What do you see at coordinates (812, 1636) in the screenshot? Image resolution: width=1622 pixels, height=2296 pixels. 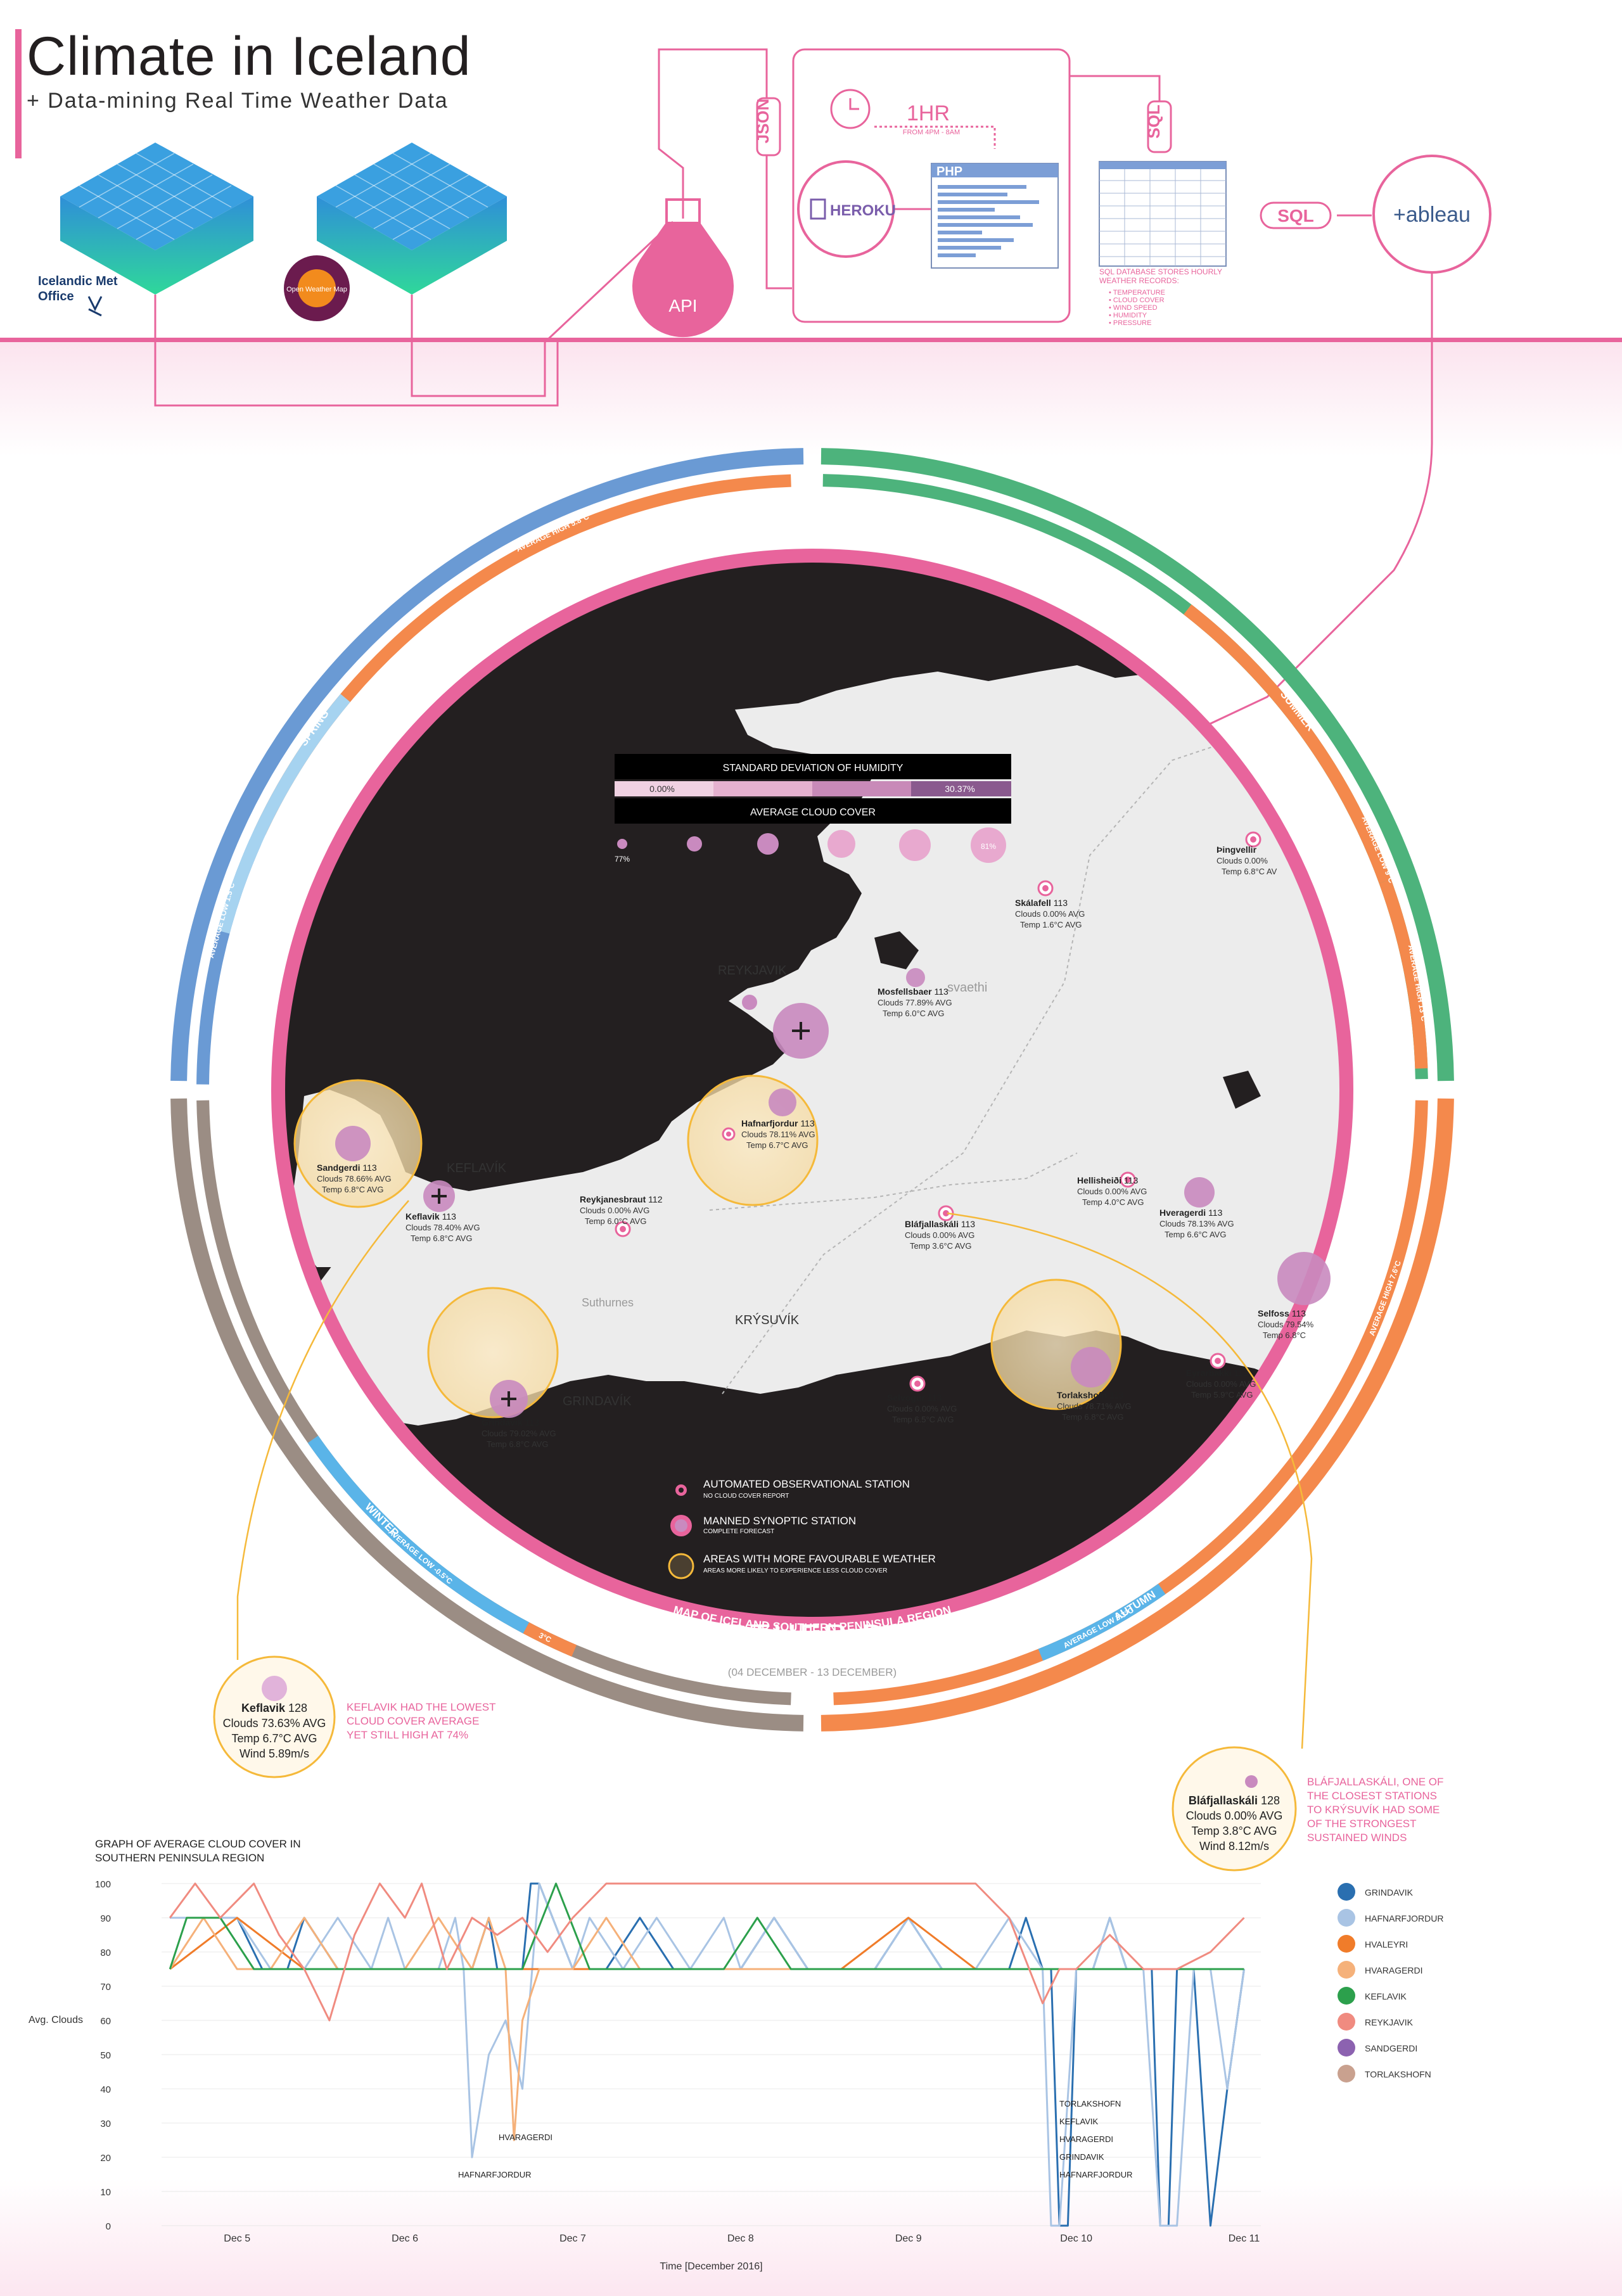 I see `weather-data-title: WEATHER DATA` at bounding box center [812, 1636].